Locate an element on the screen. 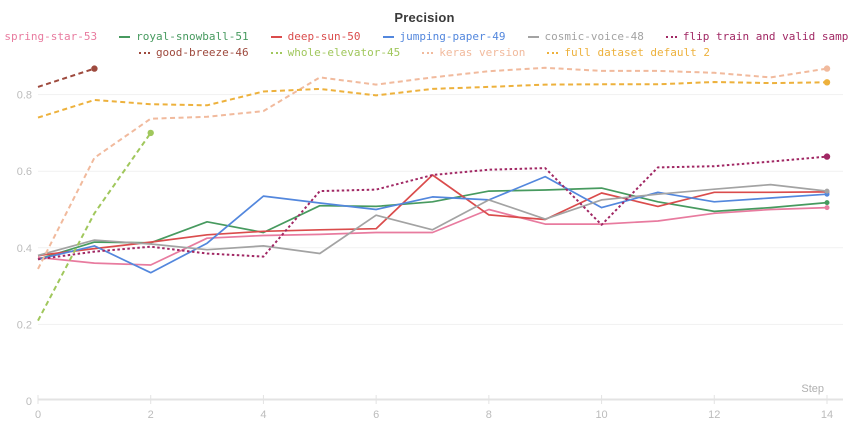 The height and width of the screenshot is (440, 849). x-tick-label-6: 6 is located at coordinates (376, 415).